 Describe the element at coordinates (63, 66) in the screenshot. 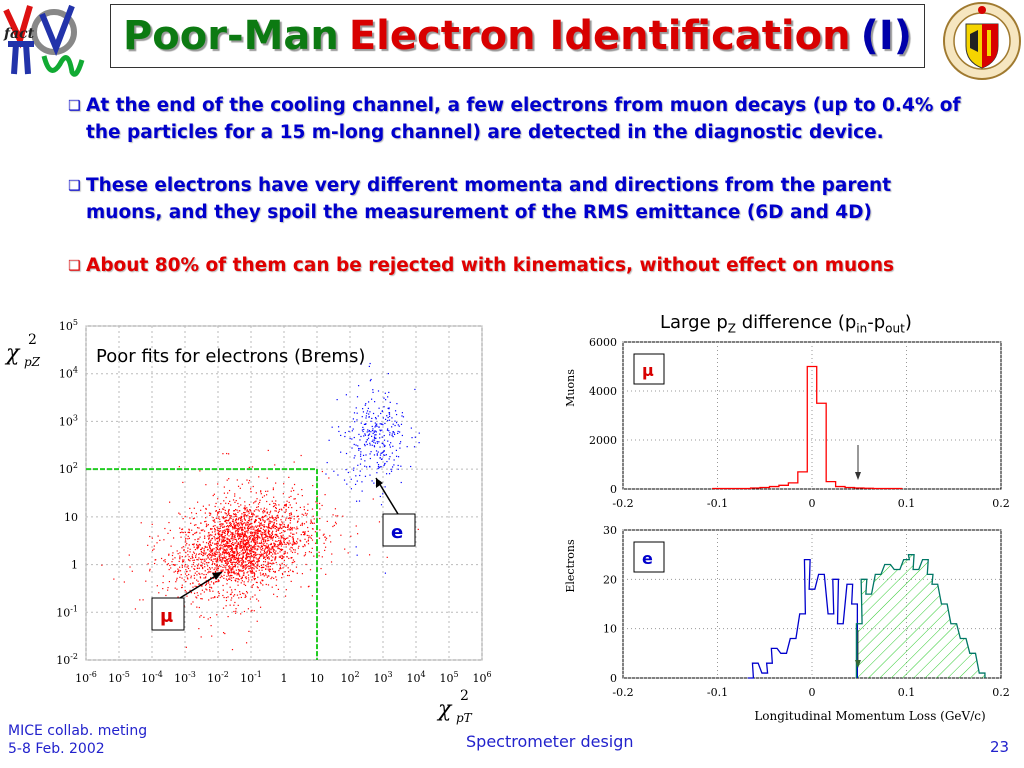

I see `logo-wave-icon` at that location.